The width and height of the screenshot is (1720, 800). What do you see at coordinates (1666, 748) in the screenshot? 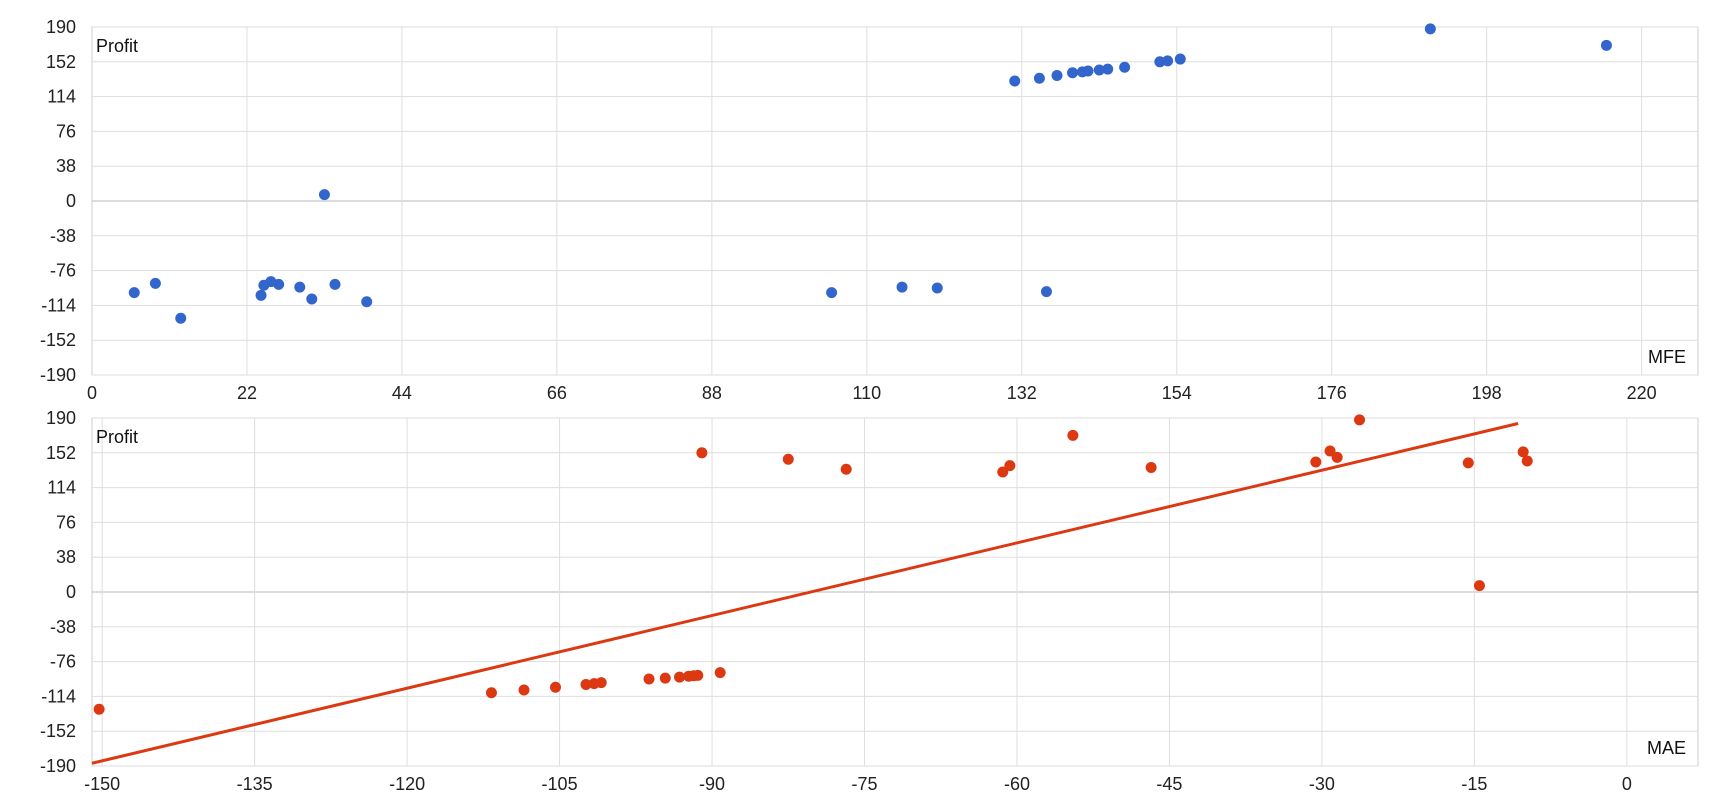
I see `mae-x-axis-title: MAE` at bounding box center [1666, 748].